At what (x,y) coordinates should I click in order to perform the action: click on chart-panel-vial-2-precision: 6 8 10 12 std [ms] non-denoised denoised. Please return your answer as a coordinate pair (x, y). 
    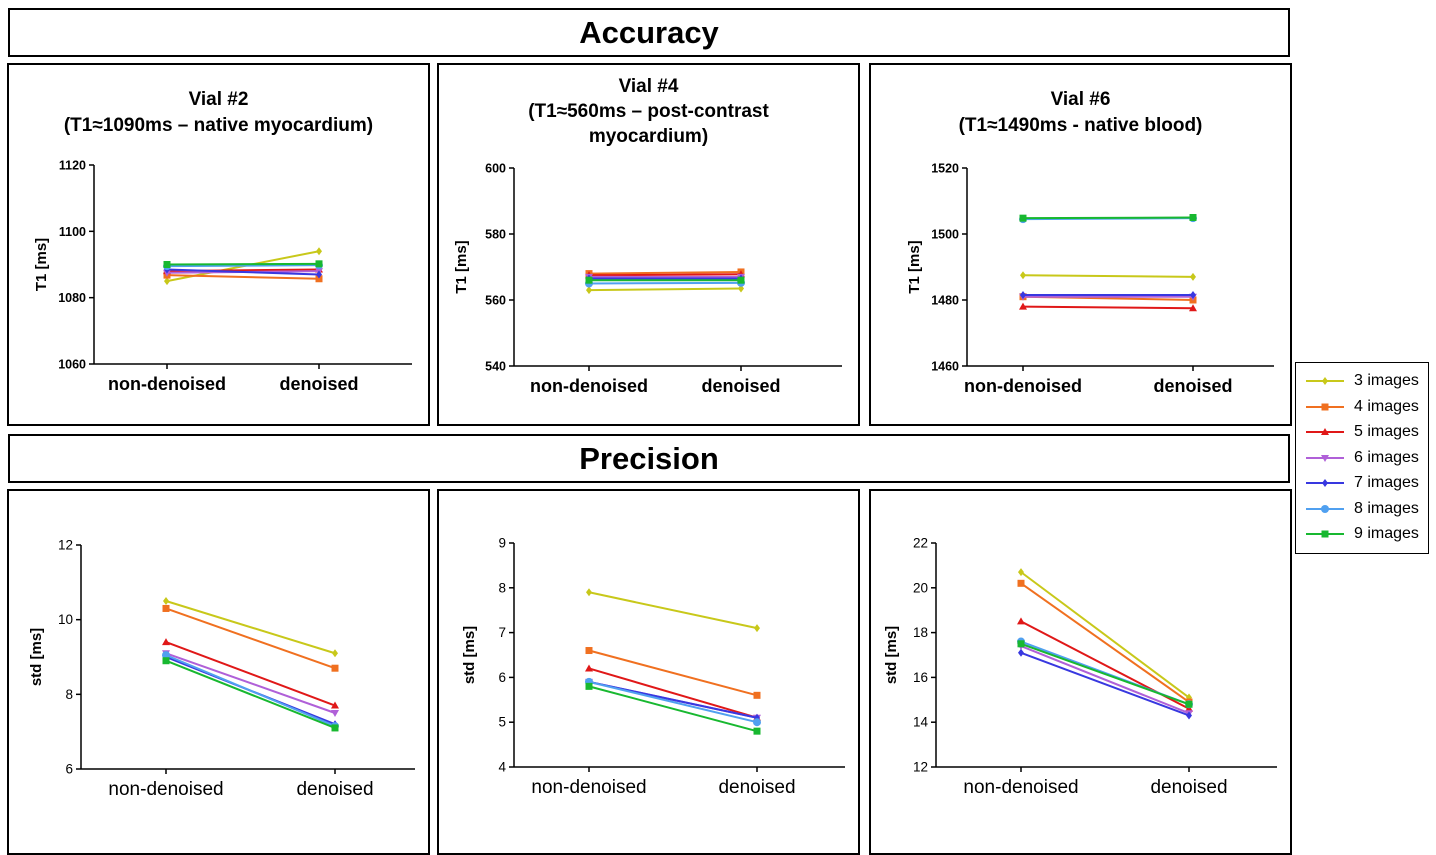
    Looking at the image, I should click on (218, 672).